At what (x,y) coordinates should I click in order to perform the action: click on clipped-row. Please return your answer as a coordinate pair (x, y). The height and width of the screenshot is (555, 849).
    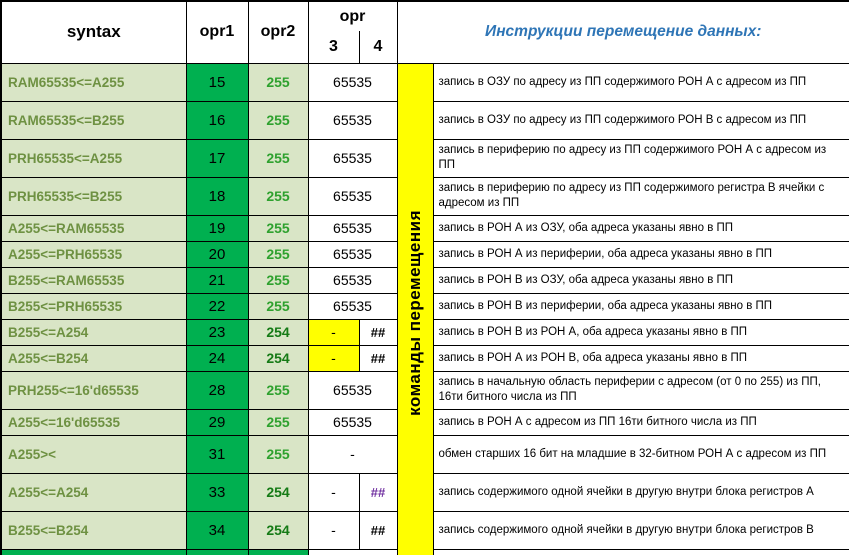
    Looking at the image, I should click on (424, 551).